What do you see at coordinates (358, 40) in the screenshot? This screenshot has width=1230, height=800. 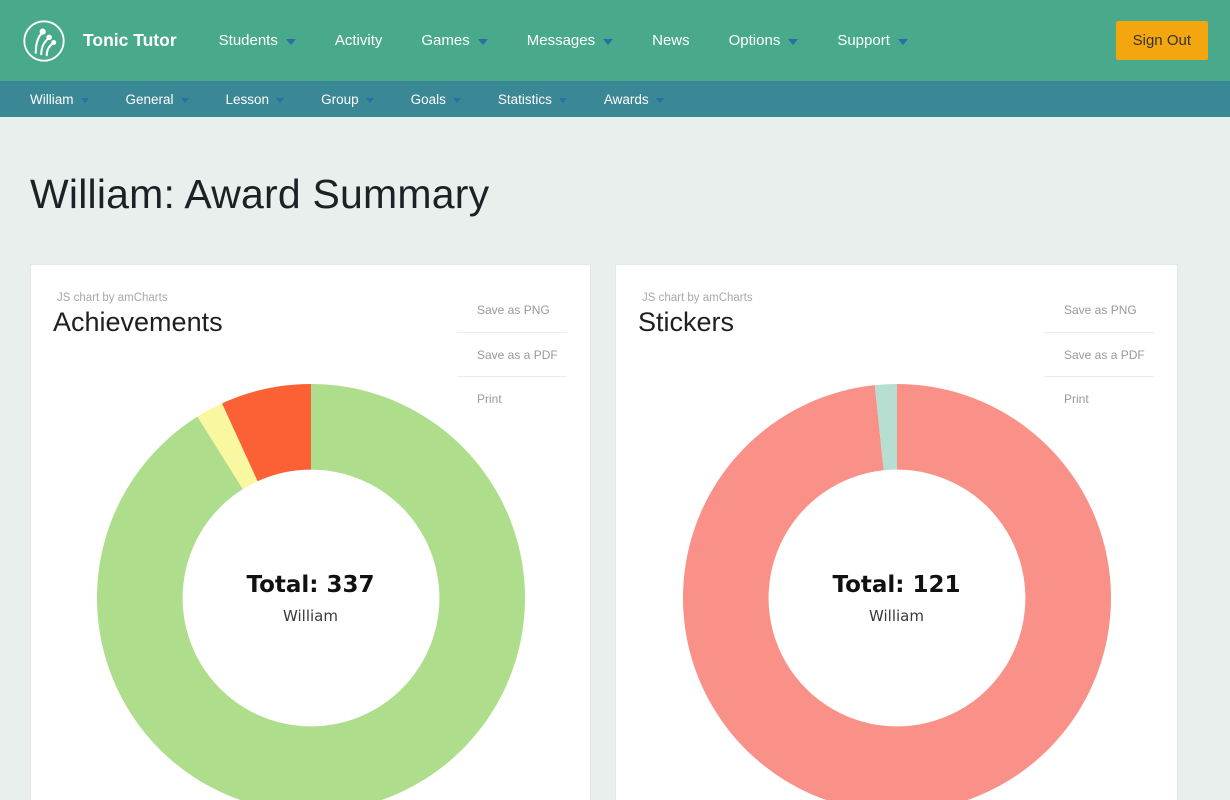 I see `top-nav-item-activity: Activity` at bounding box center [358, 40].